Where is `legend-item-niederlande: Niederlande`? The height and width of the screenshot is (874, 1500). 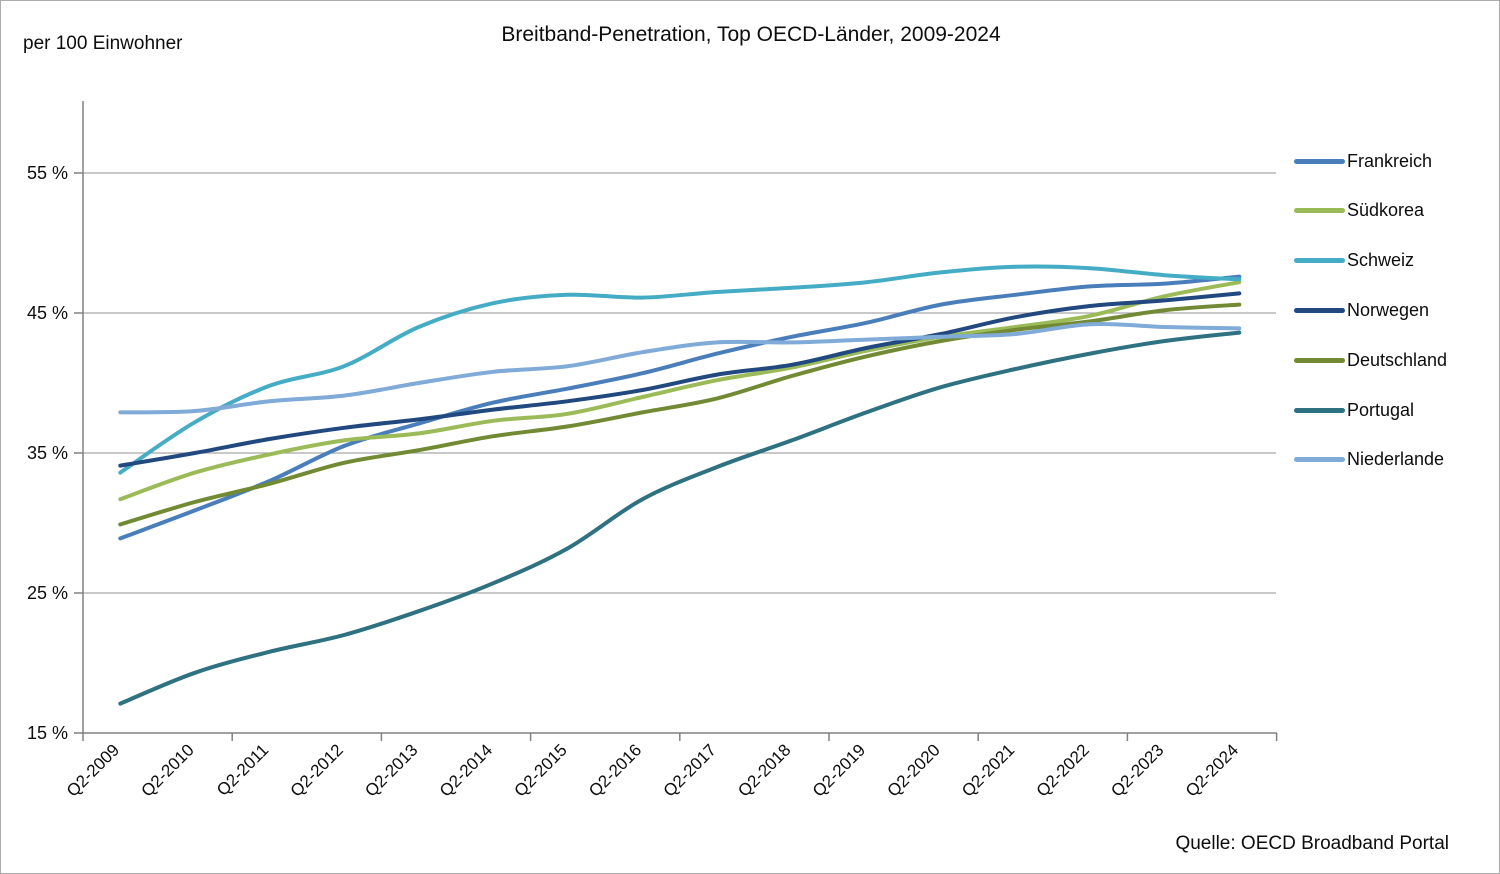 legend-item-niederlande: Niederlande is located at coordinates (1369, 459).